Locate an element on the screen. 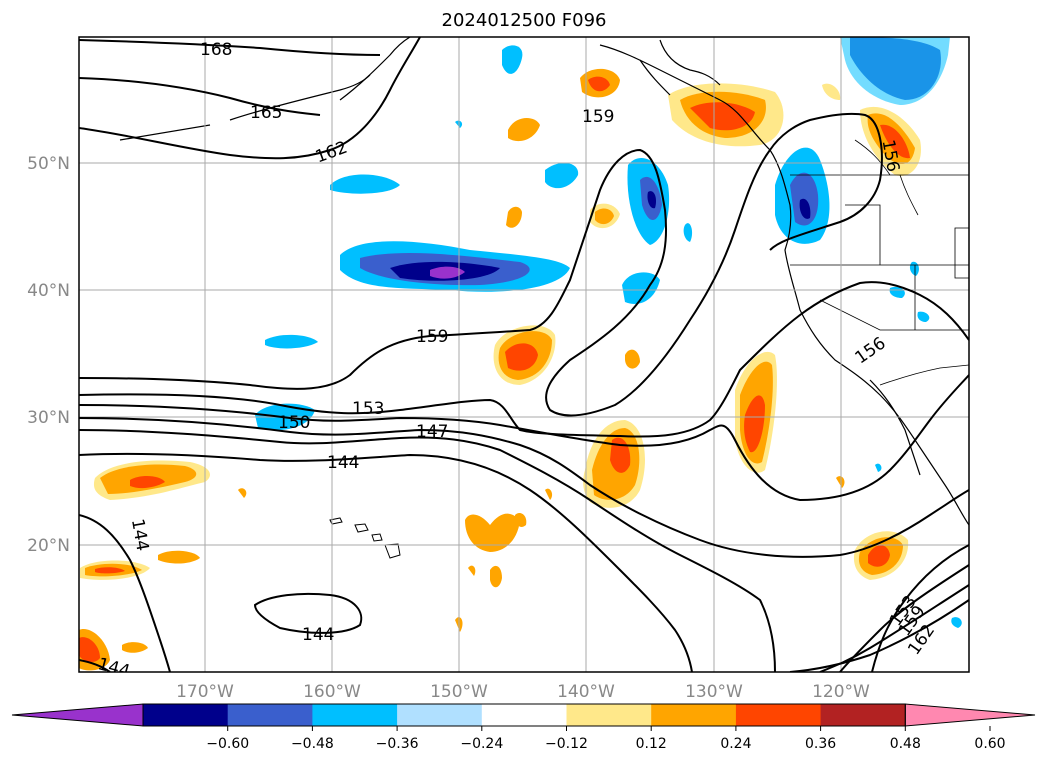  colorbar-frame is located at coordinates (524, 715).